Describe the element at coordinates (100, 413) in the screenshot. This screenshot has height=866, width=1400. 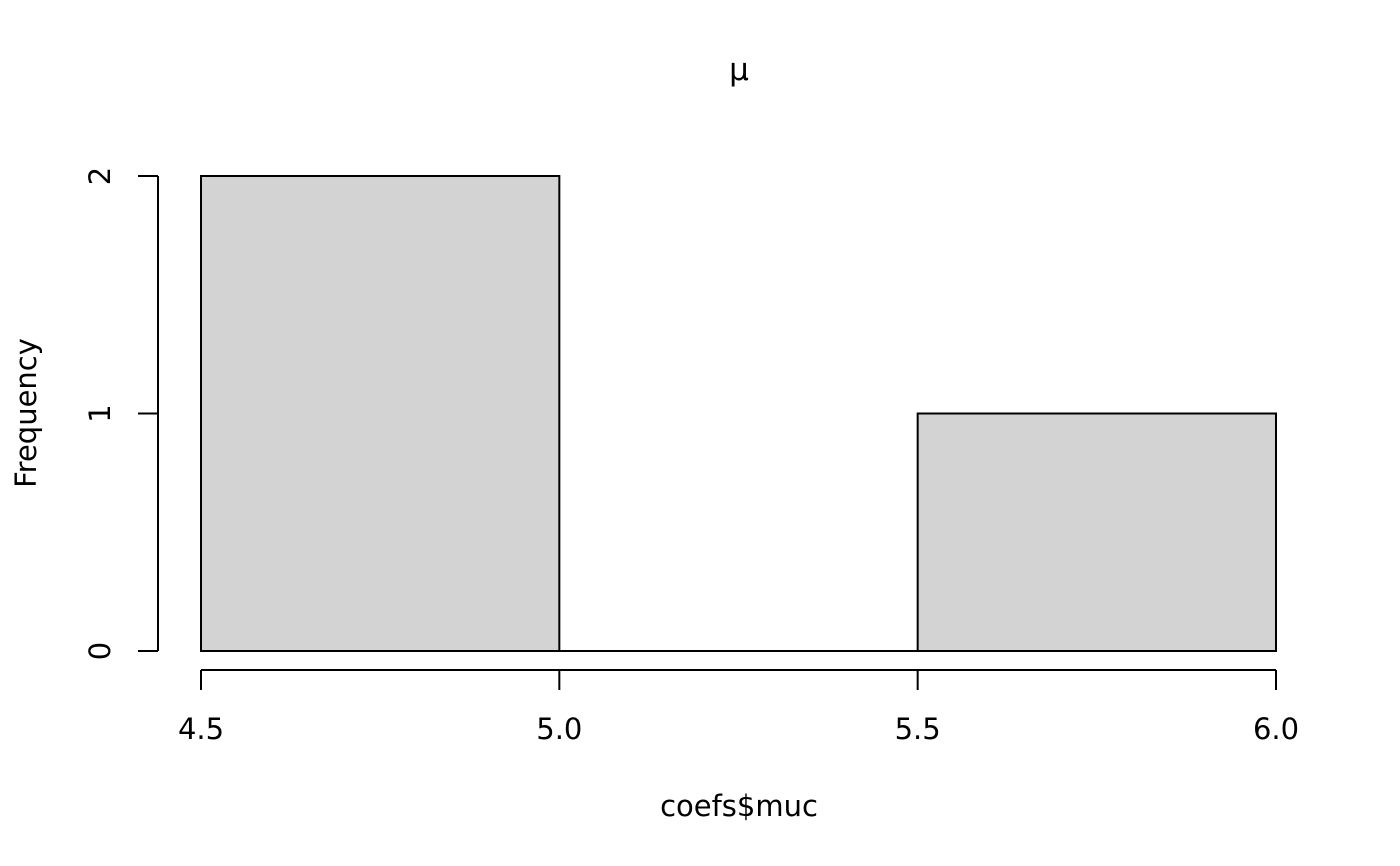
I see `y-tick-label: 1` at that location.